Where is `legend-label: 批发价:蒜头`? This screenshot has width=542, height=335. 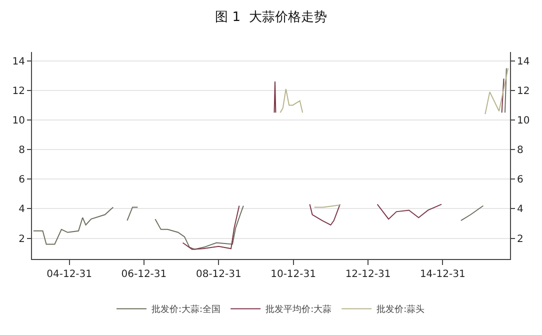
legend-label: 批发价:蒜头 is located at coordinates (400, 310).